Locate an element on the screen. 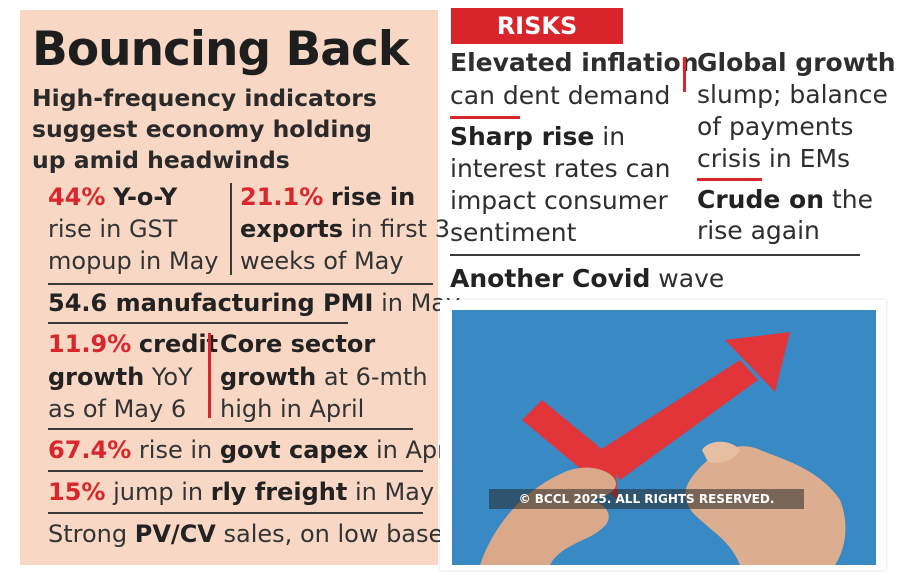  page-title: Bouncing Back is located at coordinates (220, 49).